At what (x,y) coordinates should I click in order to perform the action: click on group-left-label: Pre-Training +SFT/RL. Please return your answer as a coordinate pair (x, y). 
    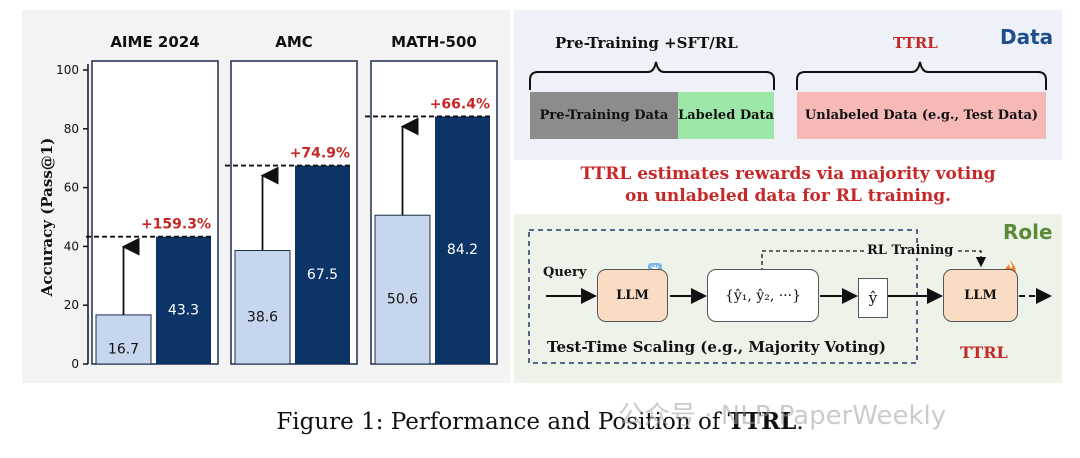
    Looking at the image, I should click on (646, 43).